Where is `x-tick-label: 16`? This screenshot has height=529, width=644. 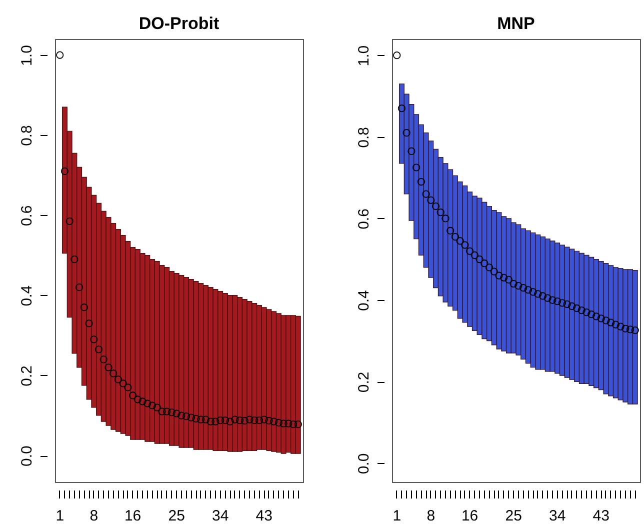 x-tick-label: 16 is located at coordinates (469, 516).